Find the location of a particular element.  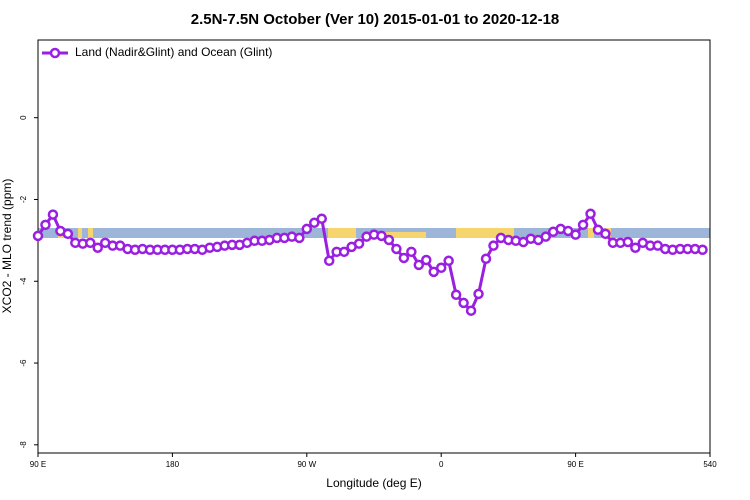

y-tick-label: 0 is located at coordinates (23, 117).